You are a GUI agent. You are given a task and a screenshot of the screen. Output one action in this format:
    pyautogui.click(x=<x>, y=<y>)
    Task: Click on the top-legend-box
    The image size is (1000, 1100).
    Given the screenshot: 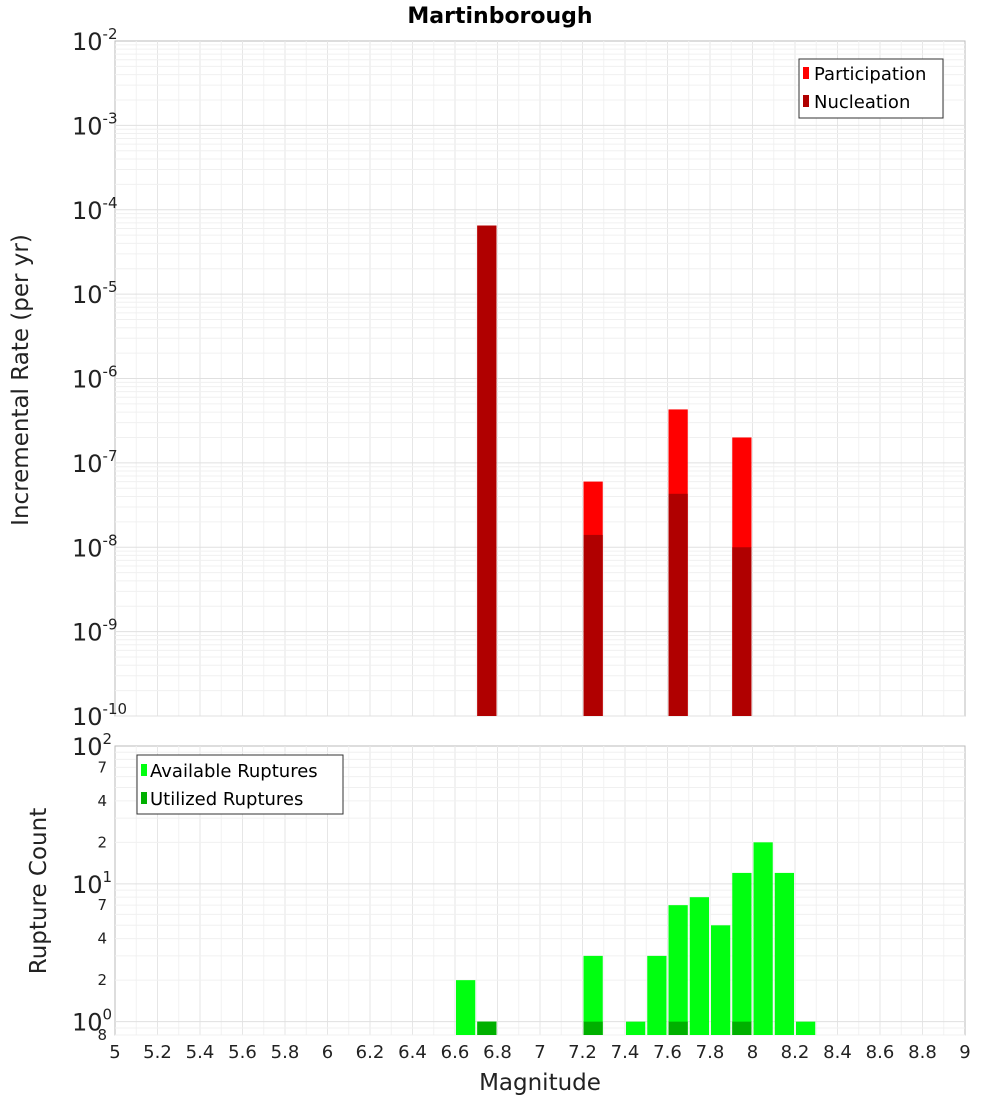 What is the action you would take?
    pyautogui.click(x=871, y=88)
    